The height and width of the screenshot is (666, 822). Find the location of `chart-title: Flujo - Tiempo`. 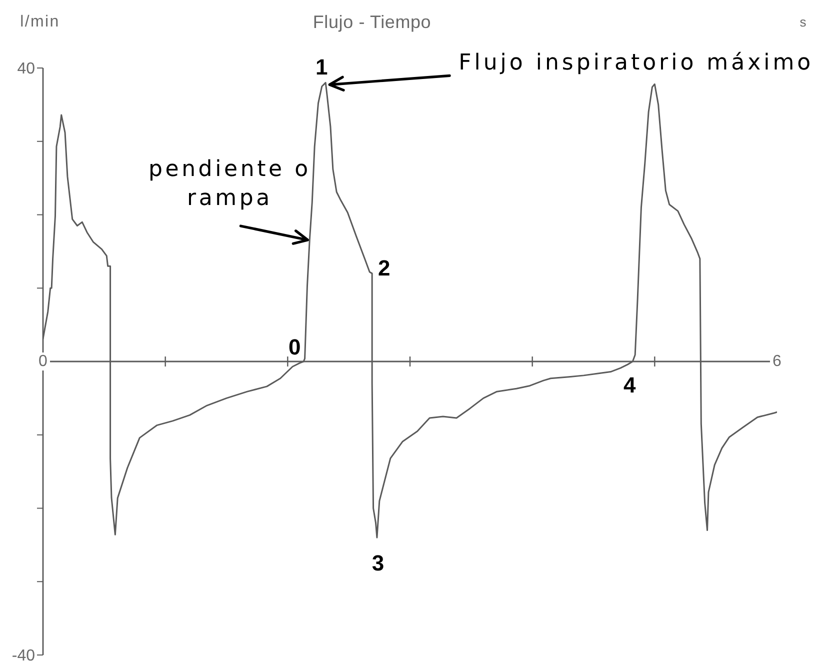

chart-title: Flujo - Tiempo is located at coordinates (372, 22).